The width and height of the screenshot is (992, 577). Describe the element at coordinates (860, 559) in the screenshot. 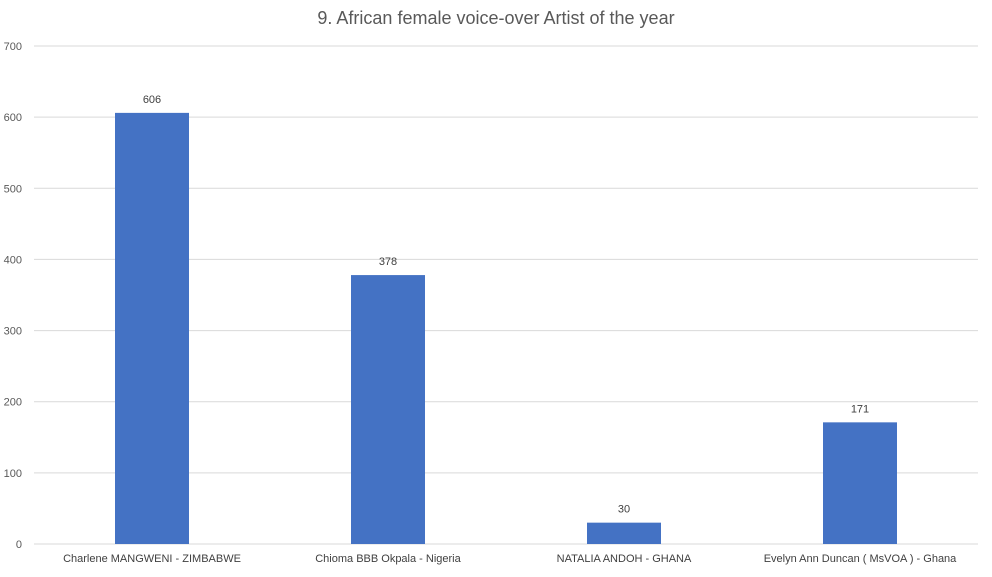

I see `category-label: Evelyn Ann Duncan ( MsVOA ) - Ghana` at that location.